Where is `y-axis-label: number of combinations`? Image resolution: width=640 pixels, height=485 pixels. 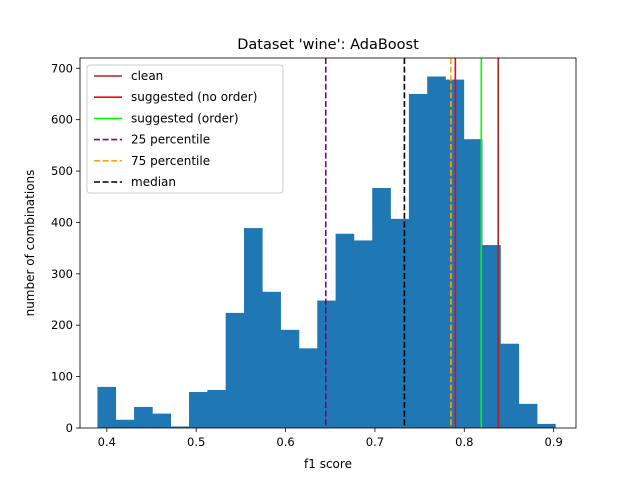
y-axis-label: number of combinations is located at coordinates (30, 243).